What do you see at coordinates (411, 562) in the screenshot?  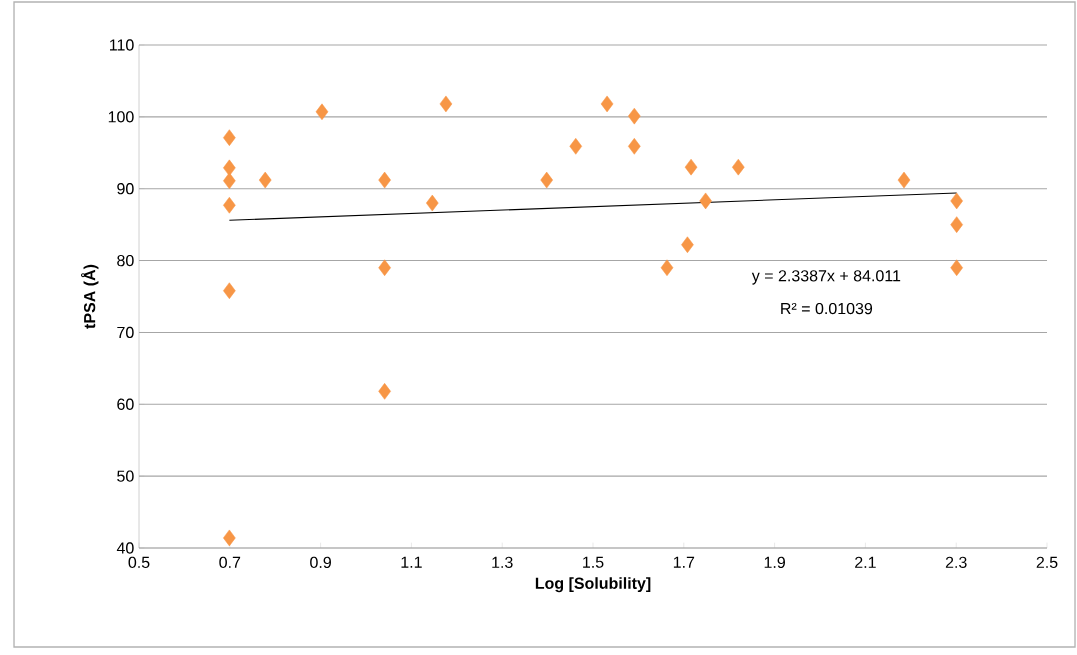 I see `x-tick-label: 1.1` at bounding box center [411, 562].